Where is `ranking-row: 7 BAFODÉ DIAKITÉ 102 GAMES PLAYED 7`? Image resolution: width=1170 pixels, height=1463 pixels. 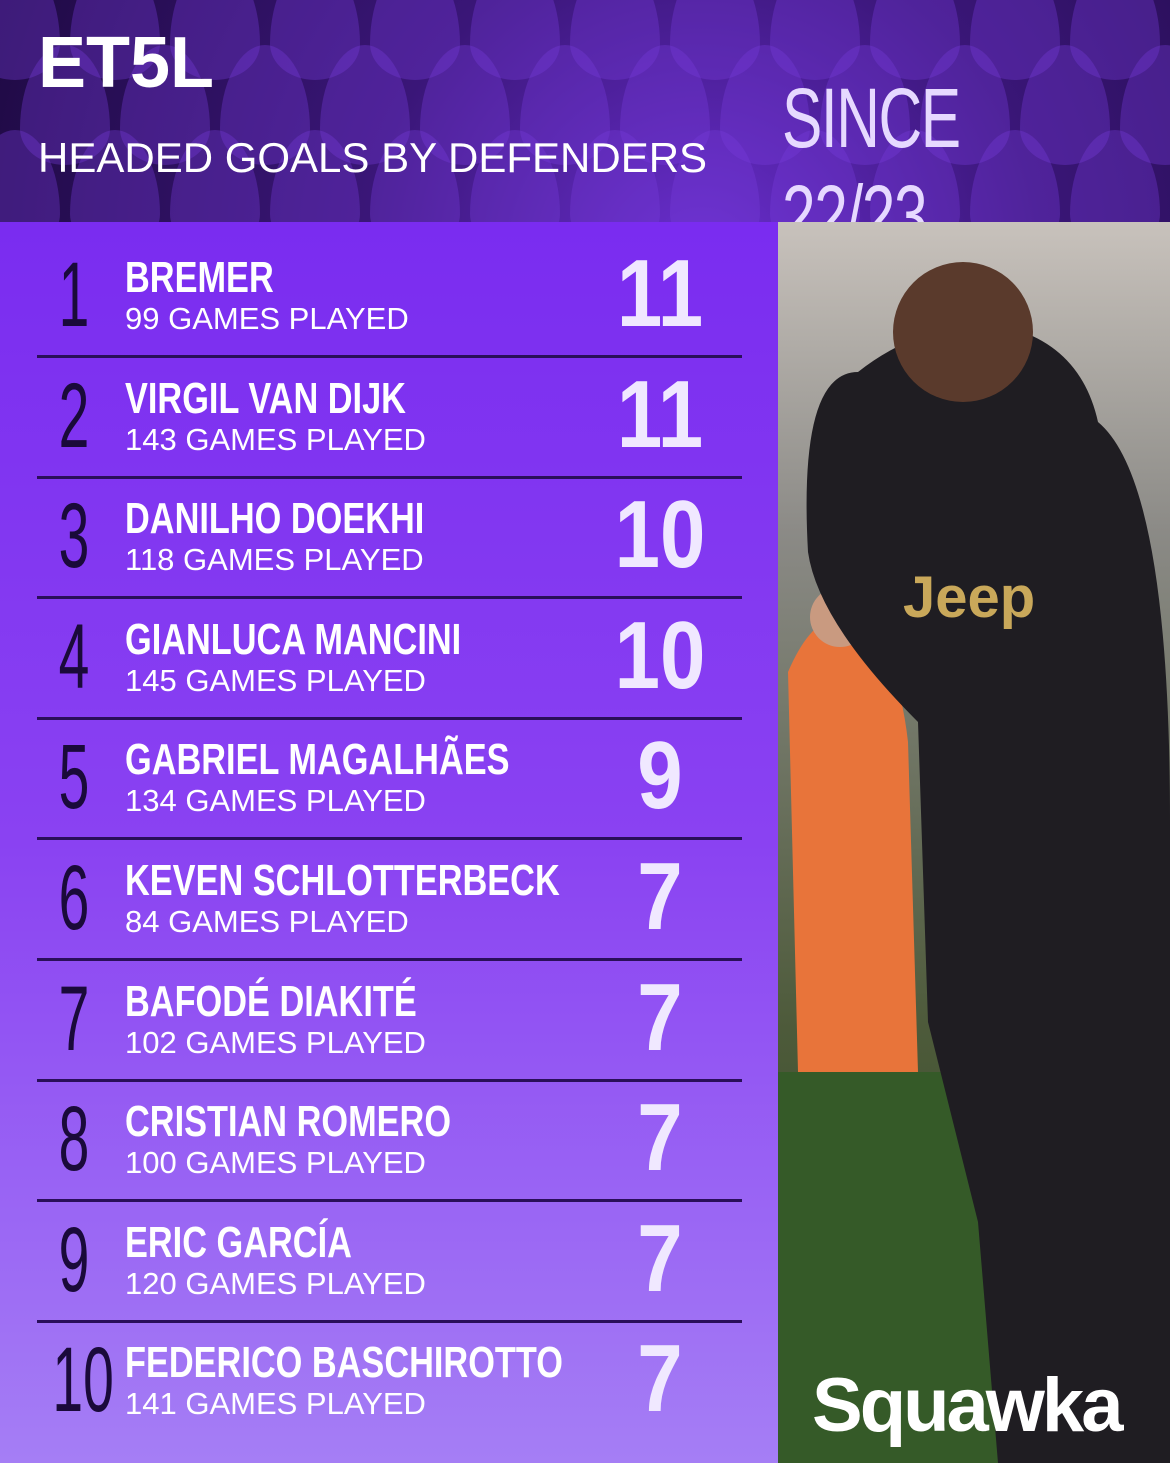 ranking-row: 7 BAFODÉ DIAKITÉ 102 GAMES PLAYED 7 is located at coordinates (389, 1019).